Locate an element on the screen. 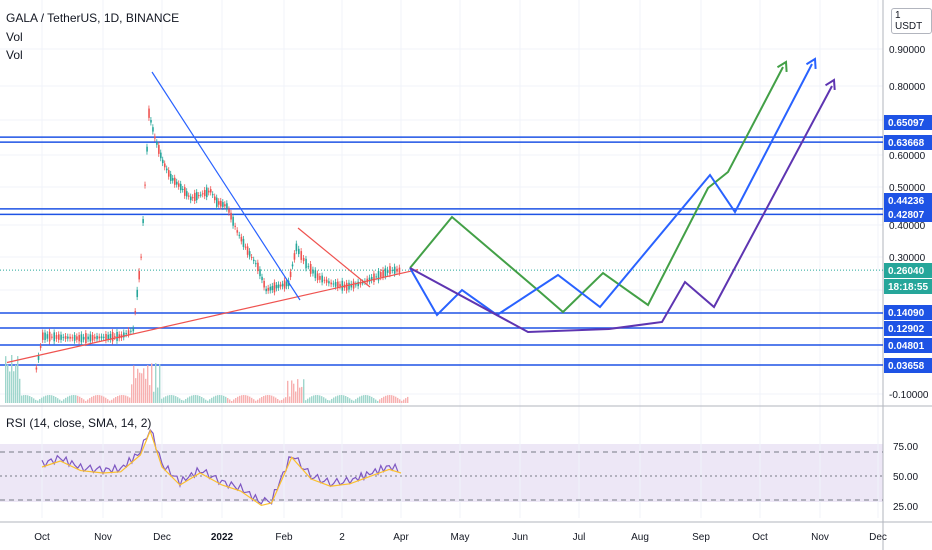  price-label-box is located at coordinates (908, 312).